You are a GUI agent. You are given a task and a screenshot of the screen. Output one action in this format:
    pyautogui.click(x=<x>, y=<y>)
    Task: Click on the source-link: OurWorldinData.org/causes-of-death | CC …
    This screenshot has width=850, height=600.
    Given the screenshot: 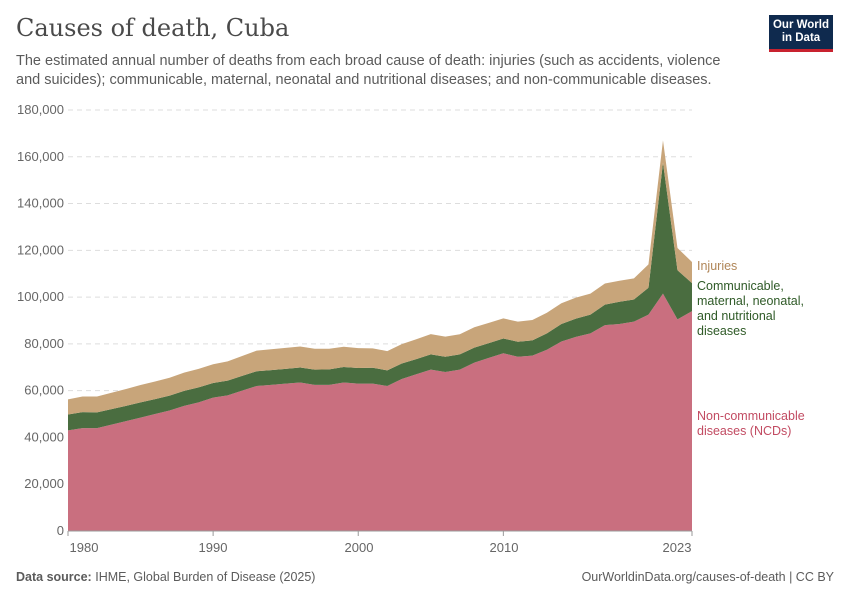 What is the action you would take?
    pyautogui.click(x=707, y=577)
    